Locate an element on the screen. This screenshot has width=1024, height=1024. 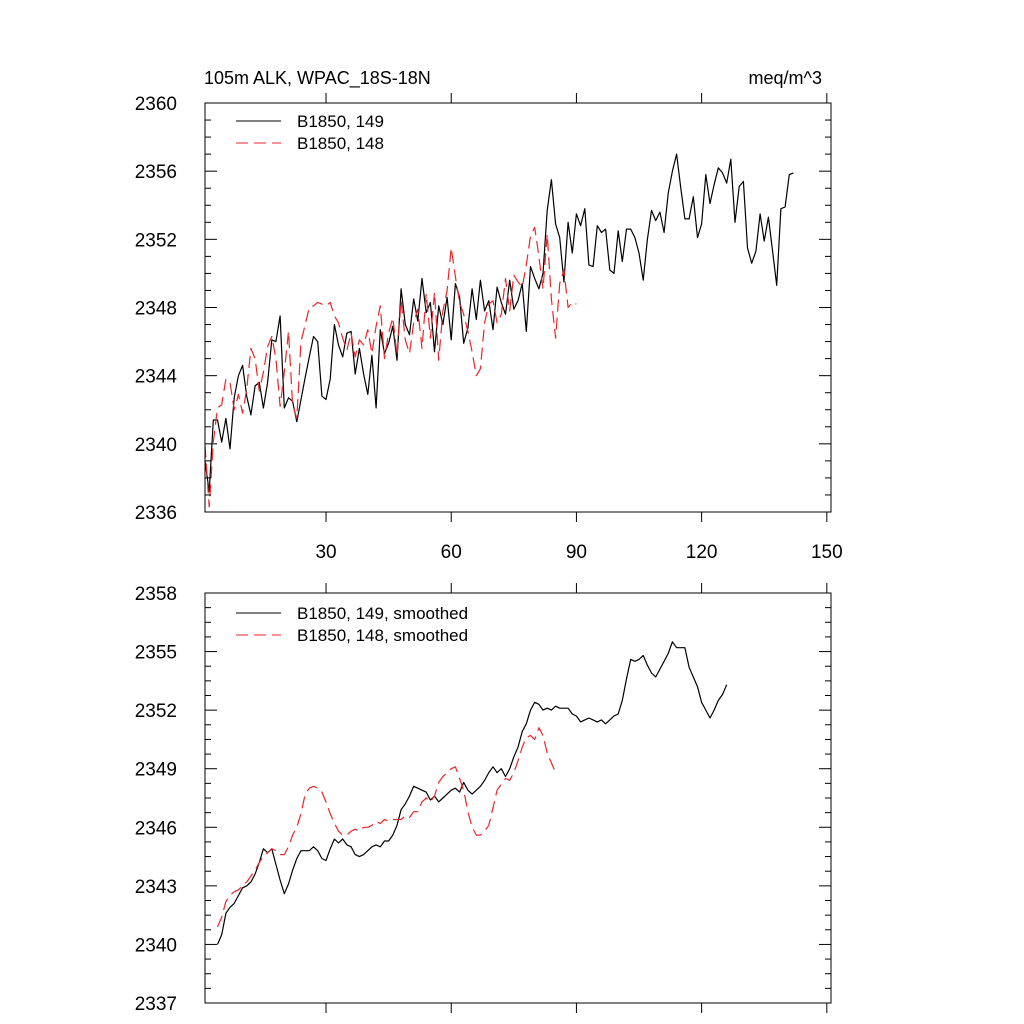
top-legend: B1850, 149 B1850, 148 is located at coordinates (310, 132).